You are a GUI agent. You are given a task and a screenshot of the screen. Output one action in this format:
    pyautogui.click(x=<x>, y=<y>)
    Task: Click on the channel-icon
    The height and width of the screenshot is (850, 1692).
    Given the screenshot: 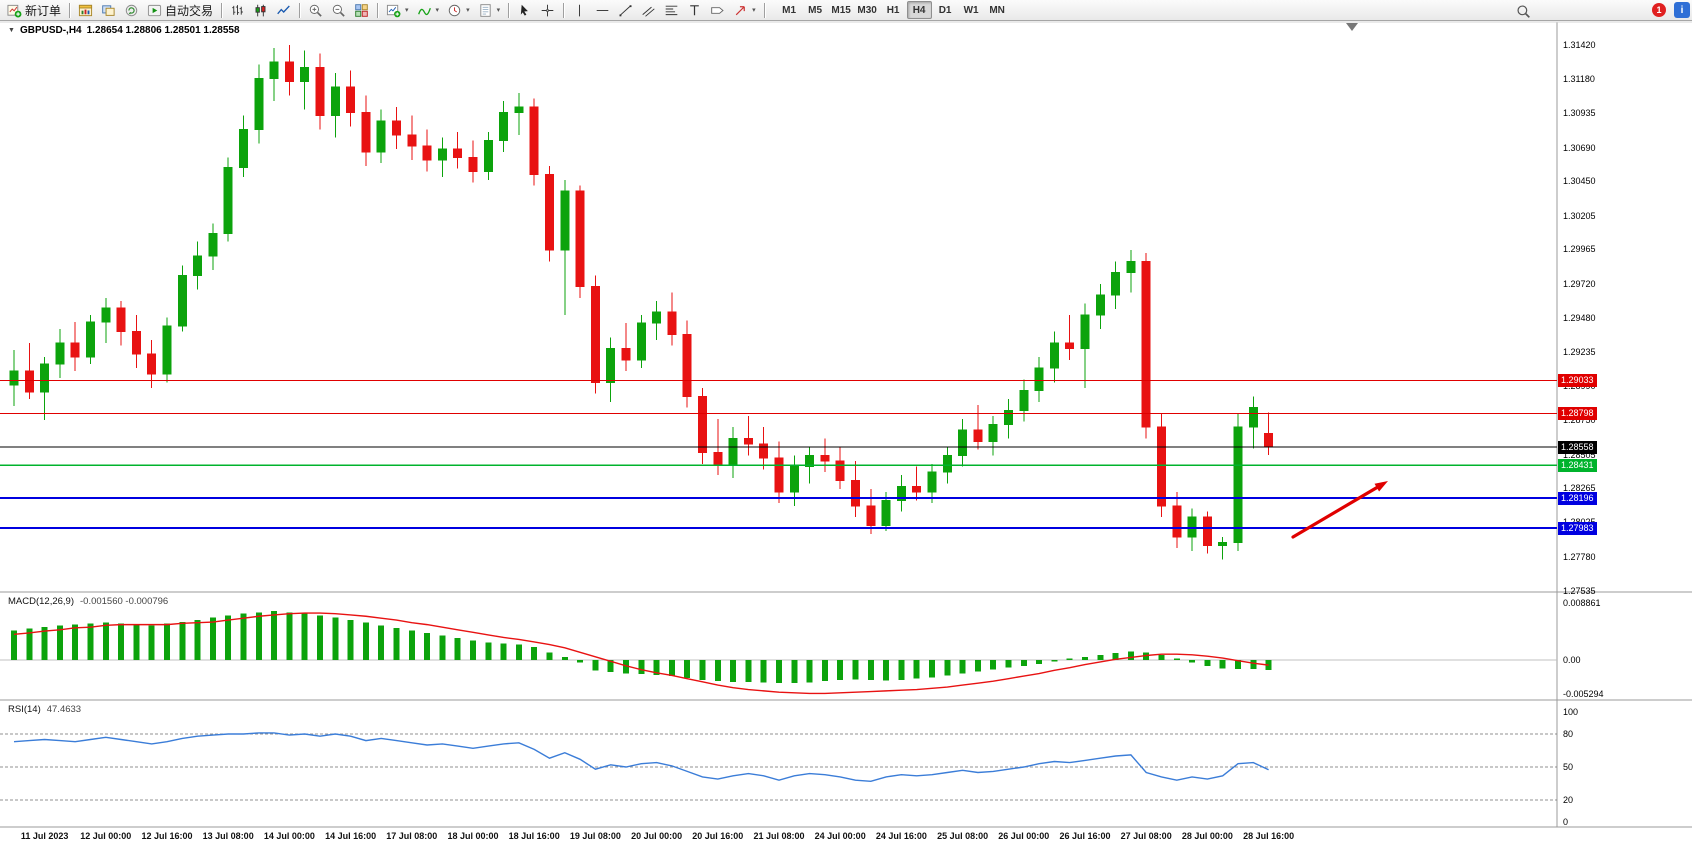 What is the action you would take?
    pyautogui.click(x=648, y=11)
    